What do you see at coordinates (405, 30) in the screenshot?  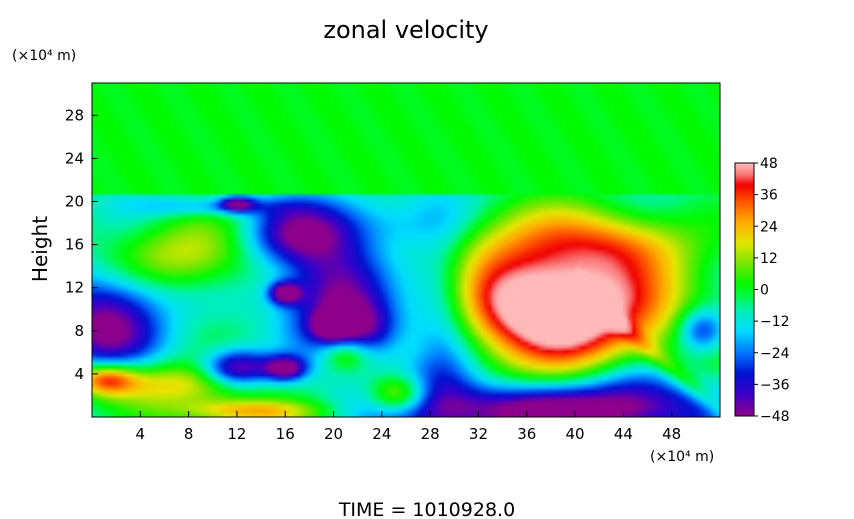 I see `chart-title: zonal velocity` at bounding box center [405, 30].